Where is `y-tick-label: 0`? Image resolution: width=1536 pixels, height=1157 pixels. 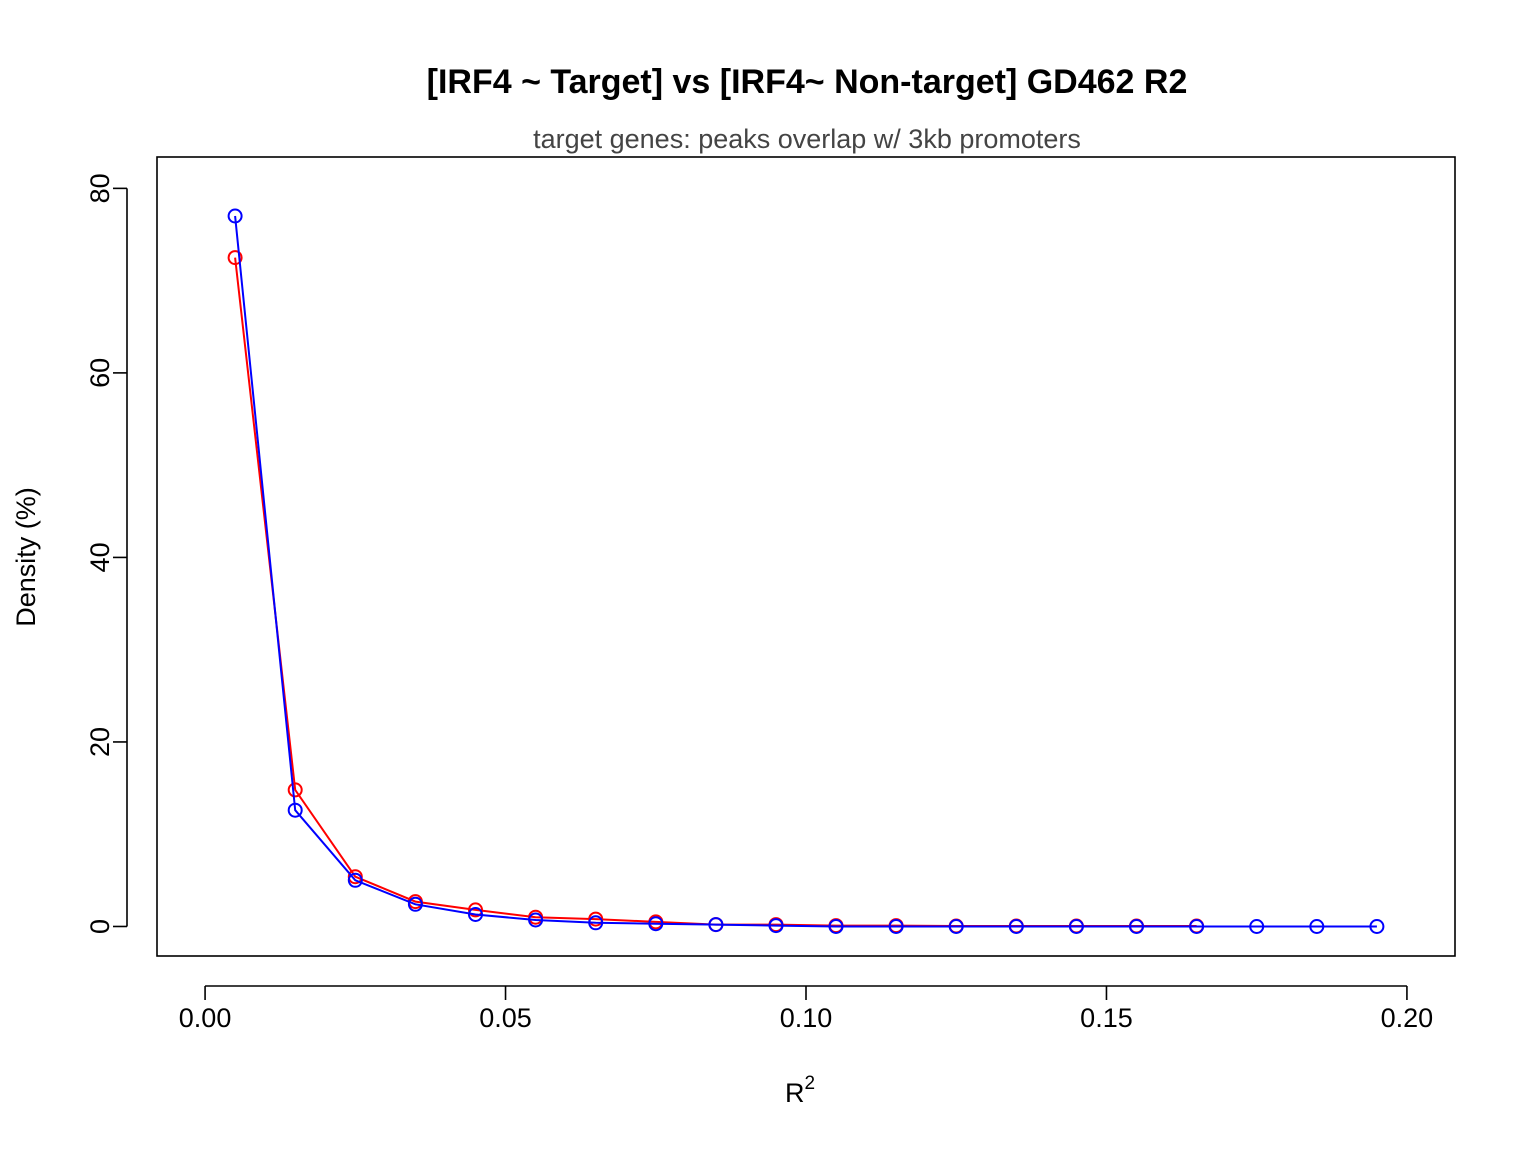 y-tick-label: 0 is located at coordinates (100, 926).